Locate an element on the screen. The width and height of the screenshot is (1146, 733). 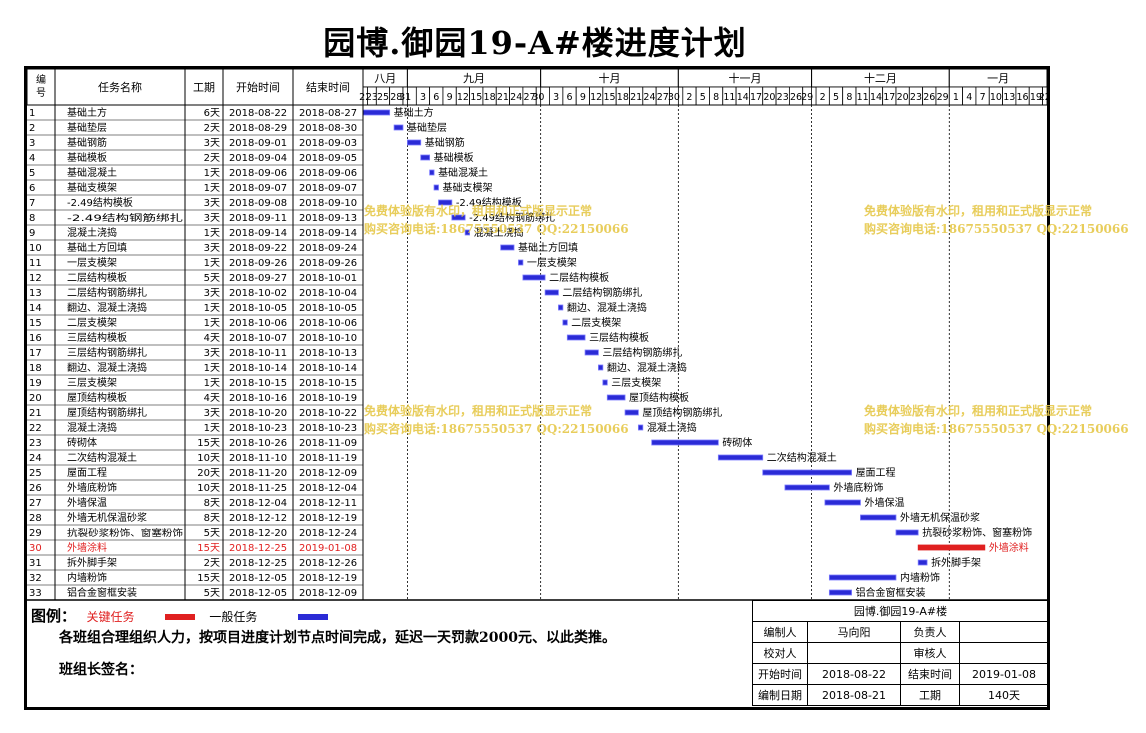
legend-label: 图例： is located at coordinates (54, 616).